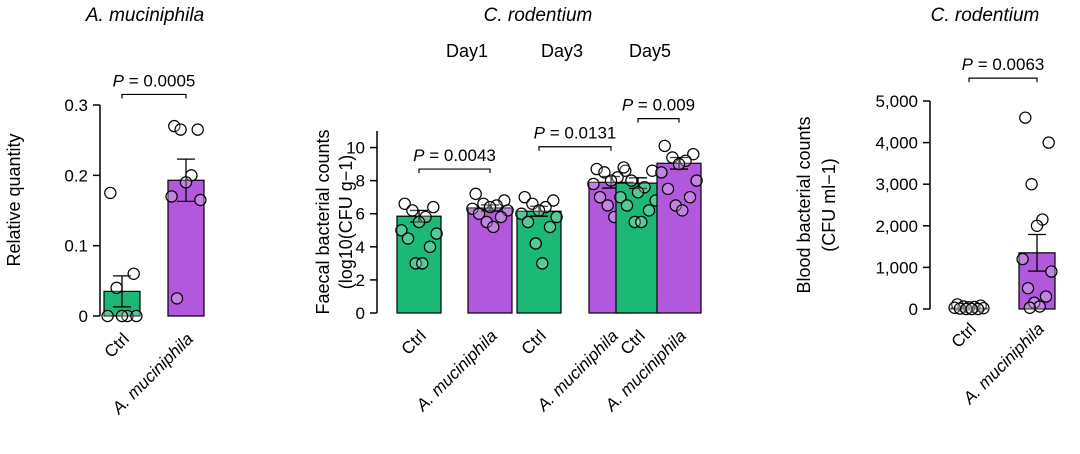 The height and width of the screenshot is (454, 1080). I want to click on p-value-label: P = 0.0131, so click(575, 133).